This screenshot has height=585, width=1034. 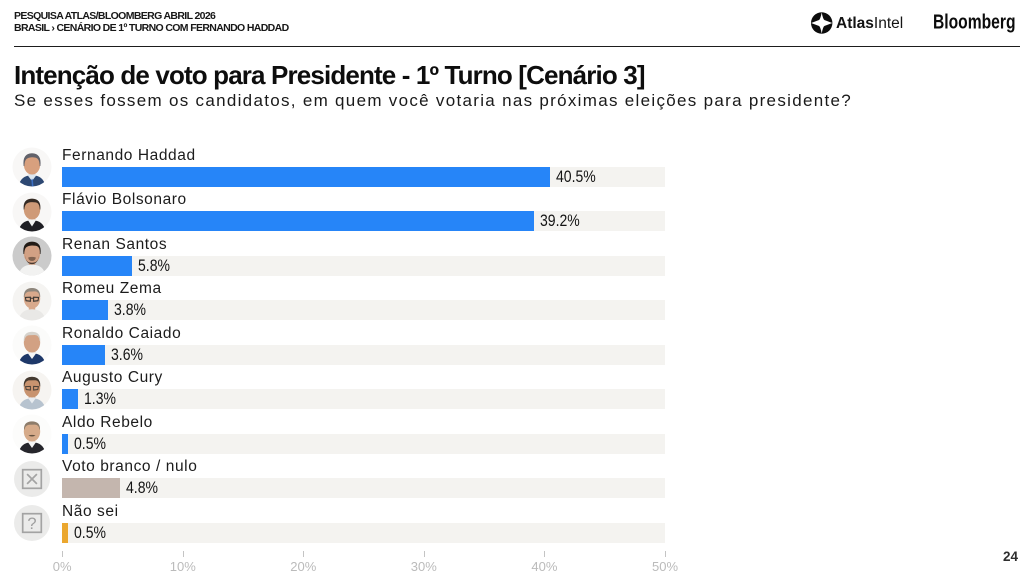 I want to click on svg-text: Intel, so click(x=888, y=23).